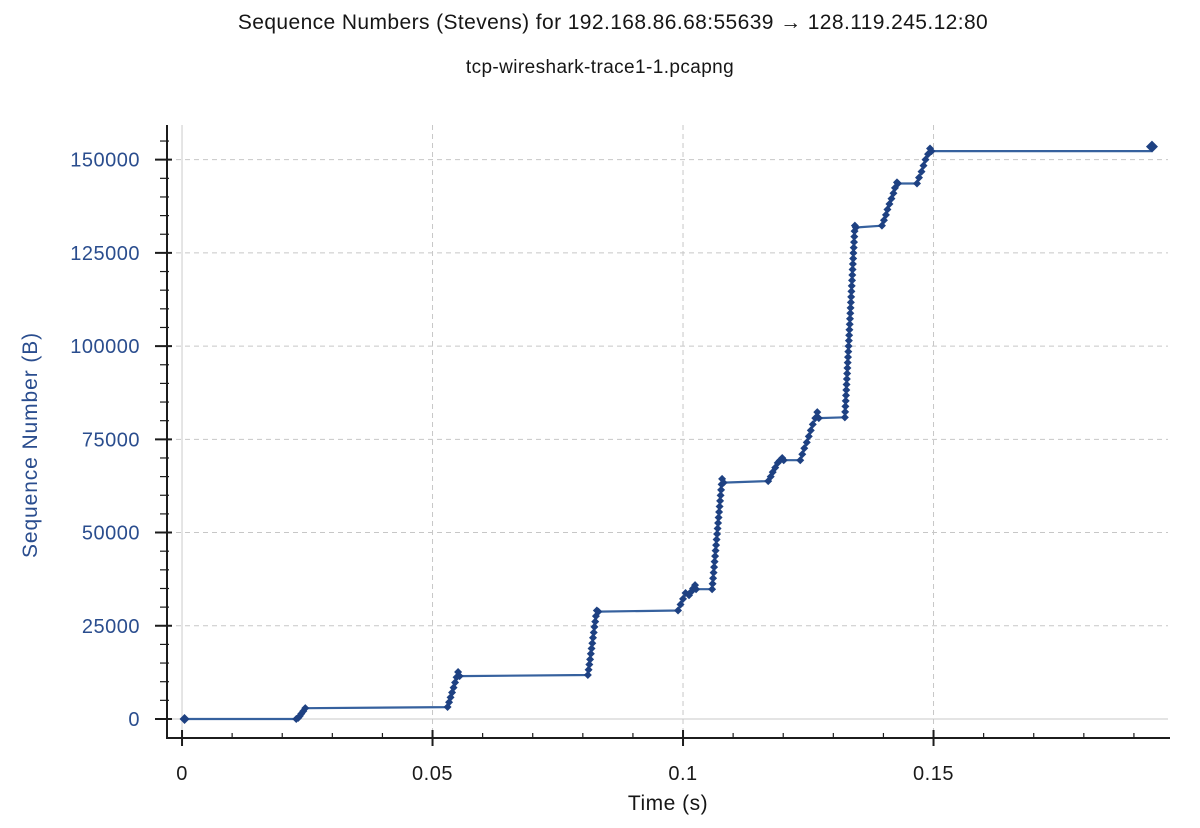  I want to click on y-tick-label: 150000, so click(105, 161).